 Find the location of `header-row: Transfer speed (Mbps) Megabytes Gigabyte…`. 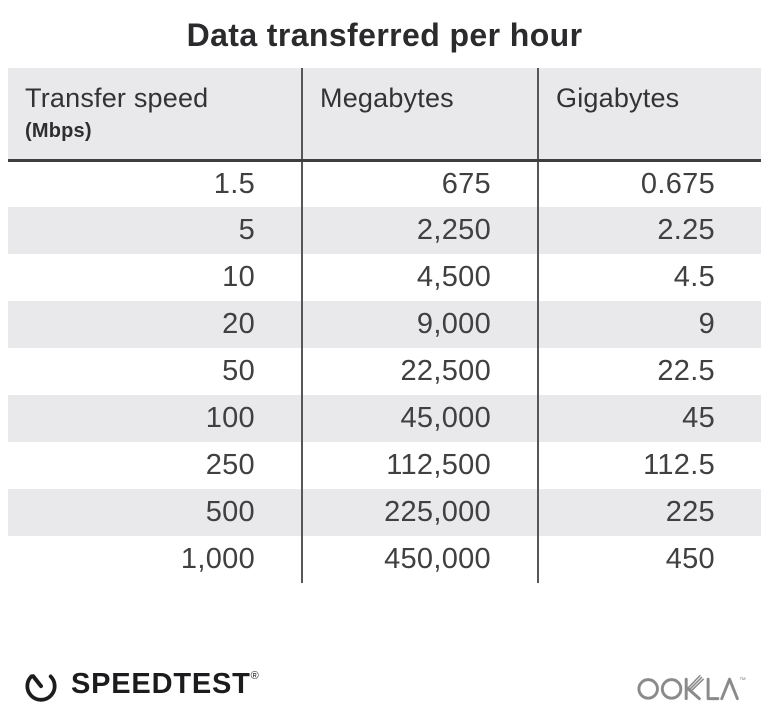

header-row: Transfer speed (Mbps) Megabytes Gigabyte… is located at coordinates (384, 115).